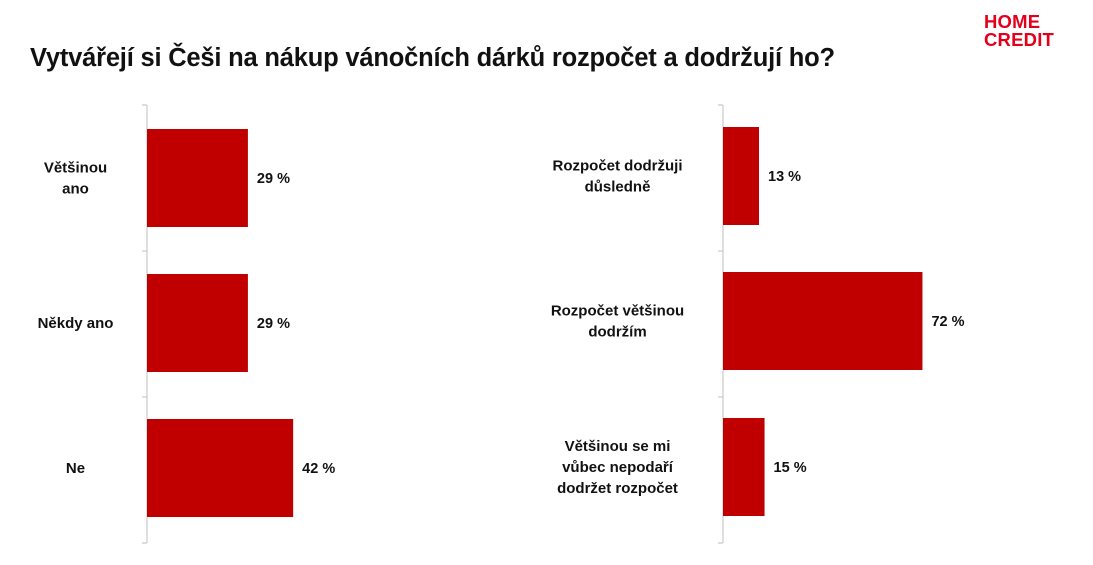 This screenshot has height=565, width=1093. I want to click on home-credit-logo: HOME CREDIT, so click(1019, 30).